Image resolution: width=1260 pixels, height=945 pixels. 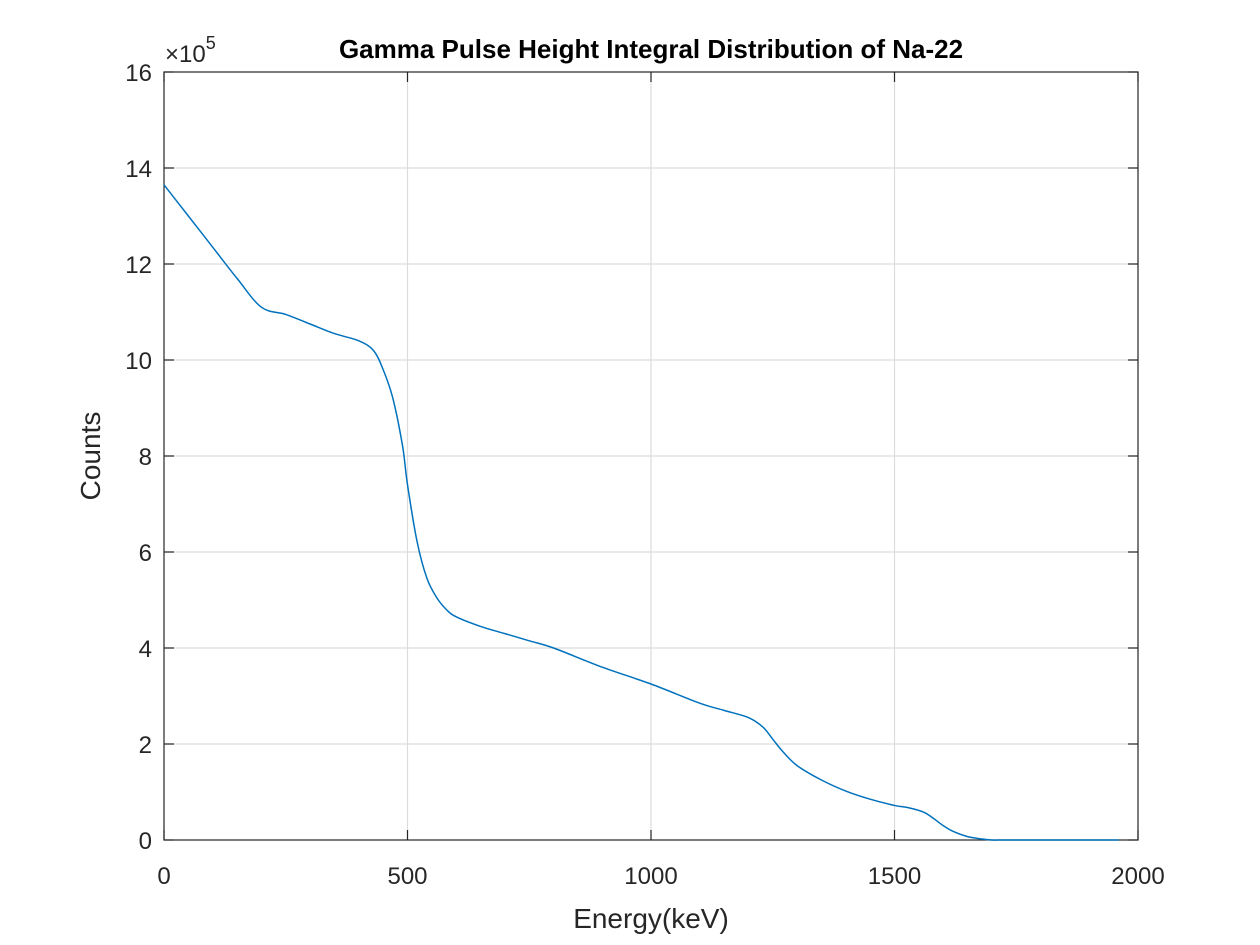 What do you see at coordinates (145, 649) in the screenshot?
I see `y-tick-label: 4` at bounding box center [145, 649].